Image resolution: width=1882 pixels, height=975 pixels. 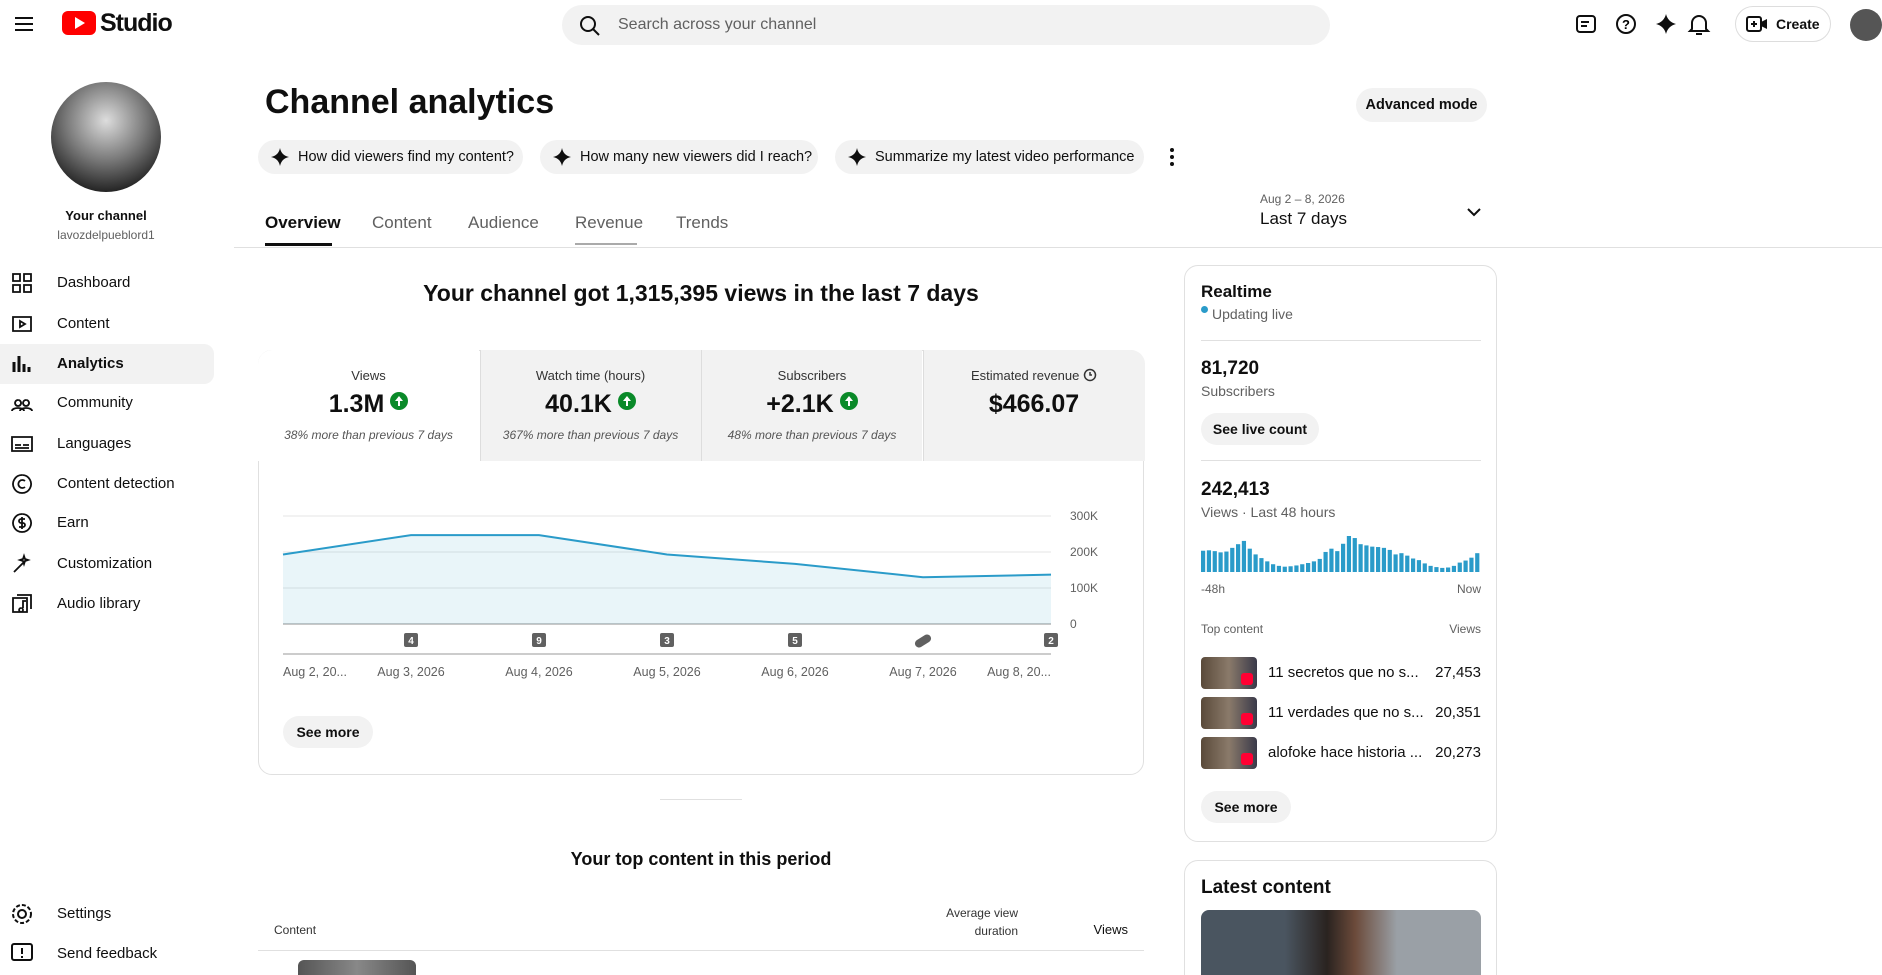 What do you see at coordinates (1235, 489) in the screenshot?
I see `views-count: 242,413` at bounding box center [1235, 489].